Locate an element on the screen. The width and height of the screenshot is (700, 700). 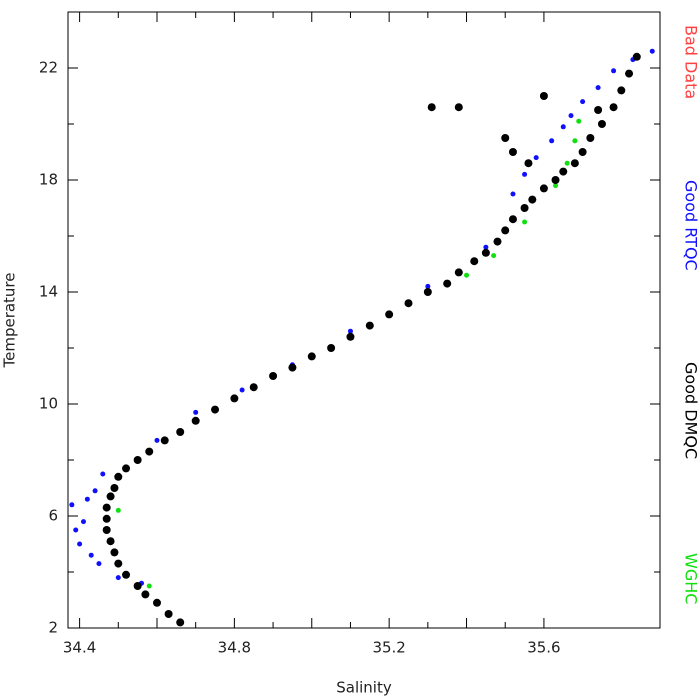
legend-entry: WGHC is located at coordinates (691, 578).